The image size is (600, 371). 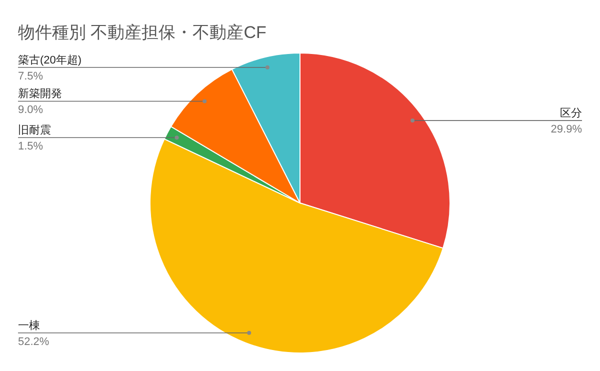 I want to click on slice-label: 旧耐震, so click(x=34, y=130).